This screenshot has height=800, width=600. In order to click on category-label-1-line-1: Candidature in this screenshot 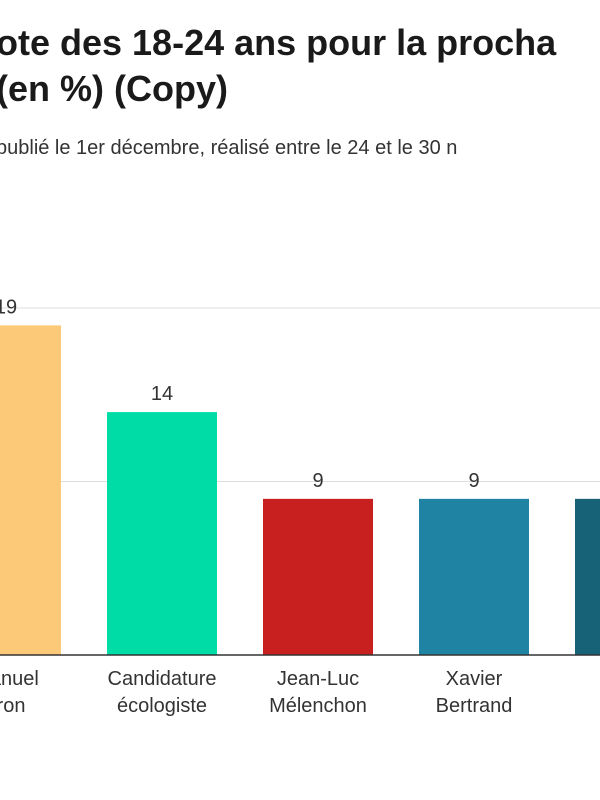, I will do `click(162, 679)`.